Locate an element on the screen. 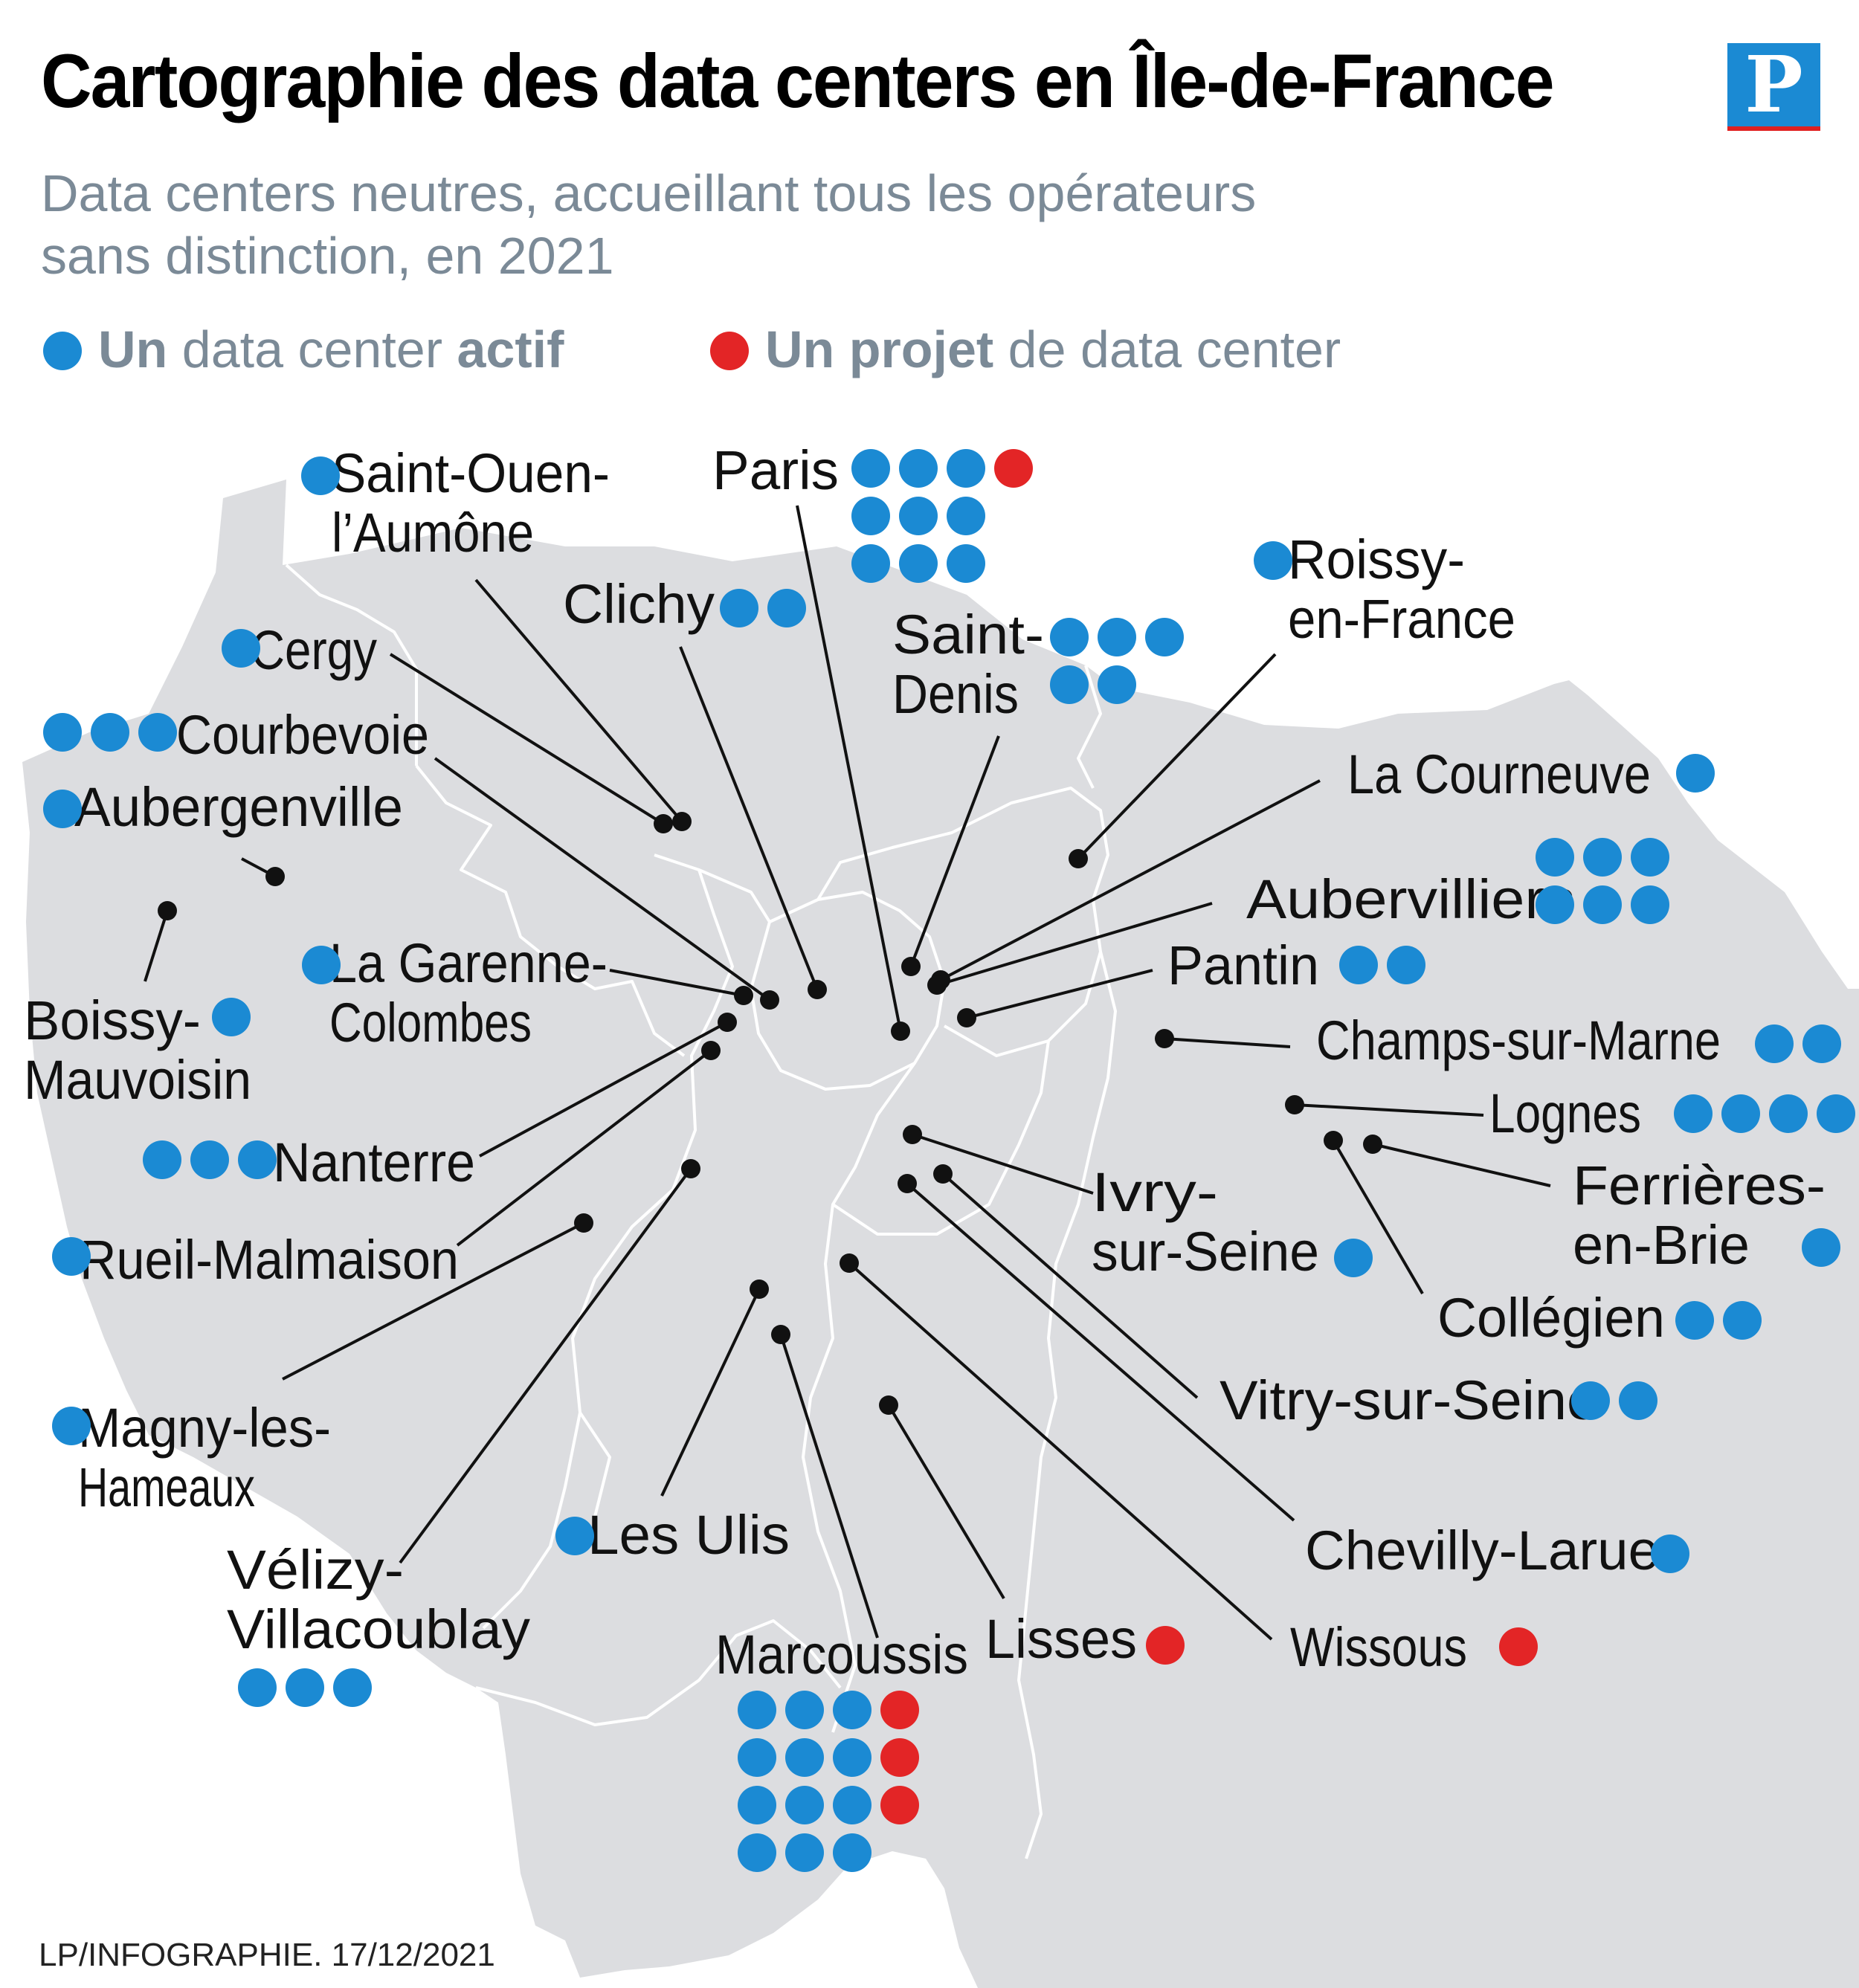  site-label: Nanterre is located at coordinates (374, 1162).